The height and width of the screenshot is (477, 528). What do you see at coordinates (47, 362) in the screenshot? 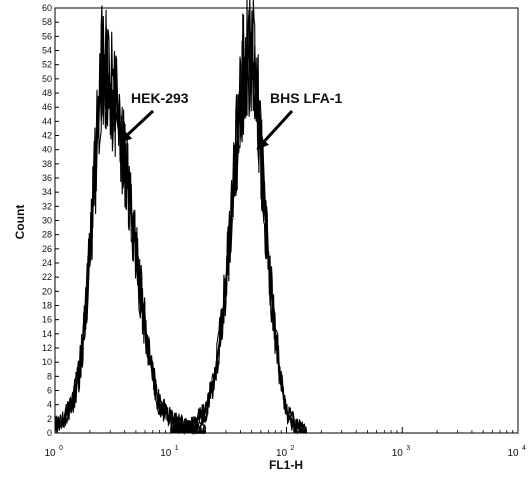
I see `y-tick-label: 10` at bounding box center [47, 362].